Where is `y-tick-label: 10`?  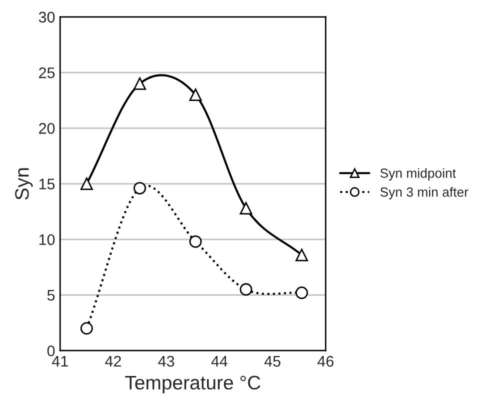 y-tick-label: 10 is located at coordinates (47, 240).